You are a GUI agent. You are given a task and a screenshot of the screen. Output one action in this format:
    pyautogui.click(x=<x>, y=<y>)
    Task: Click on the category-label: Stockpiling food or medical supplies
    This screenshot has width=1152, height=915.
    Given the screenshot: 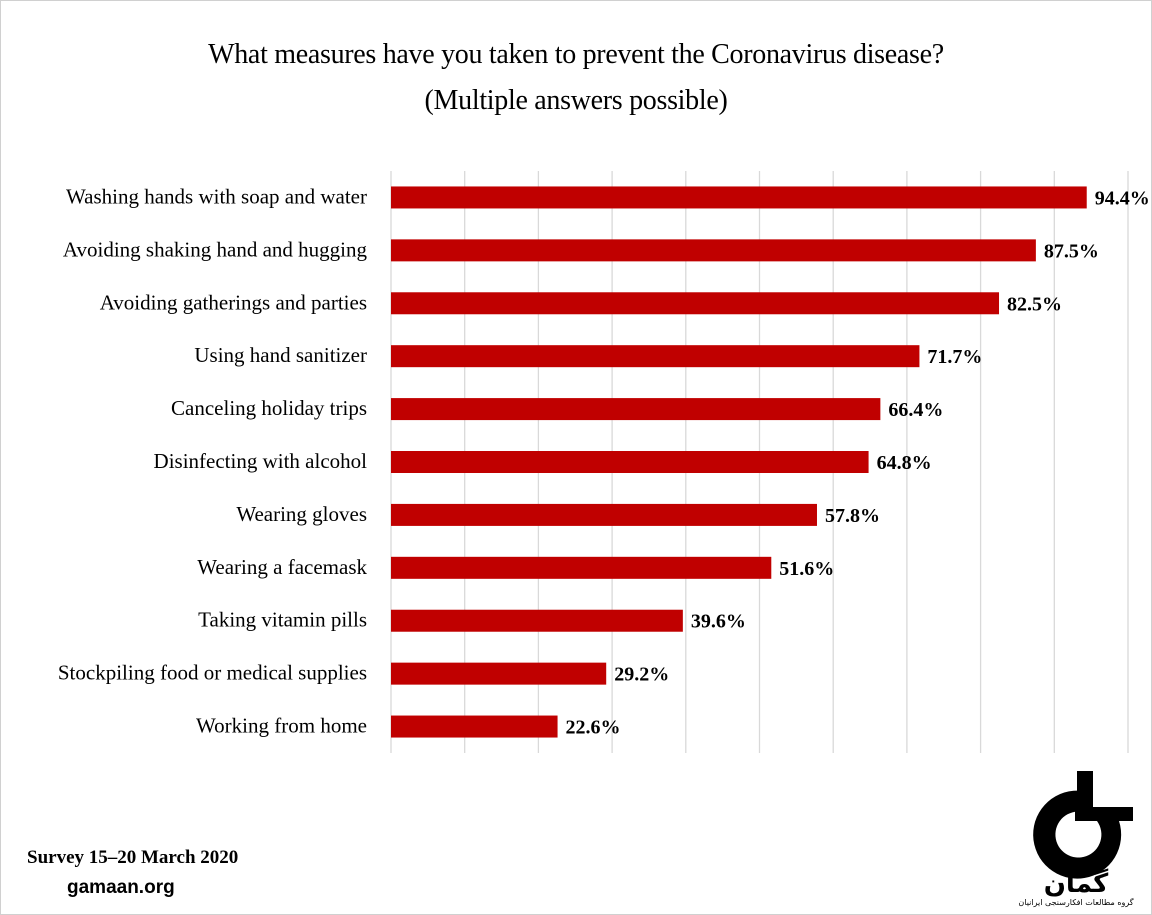 What is the action you would take?
    pyautogui.click(x=212, y=673)
    